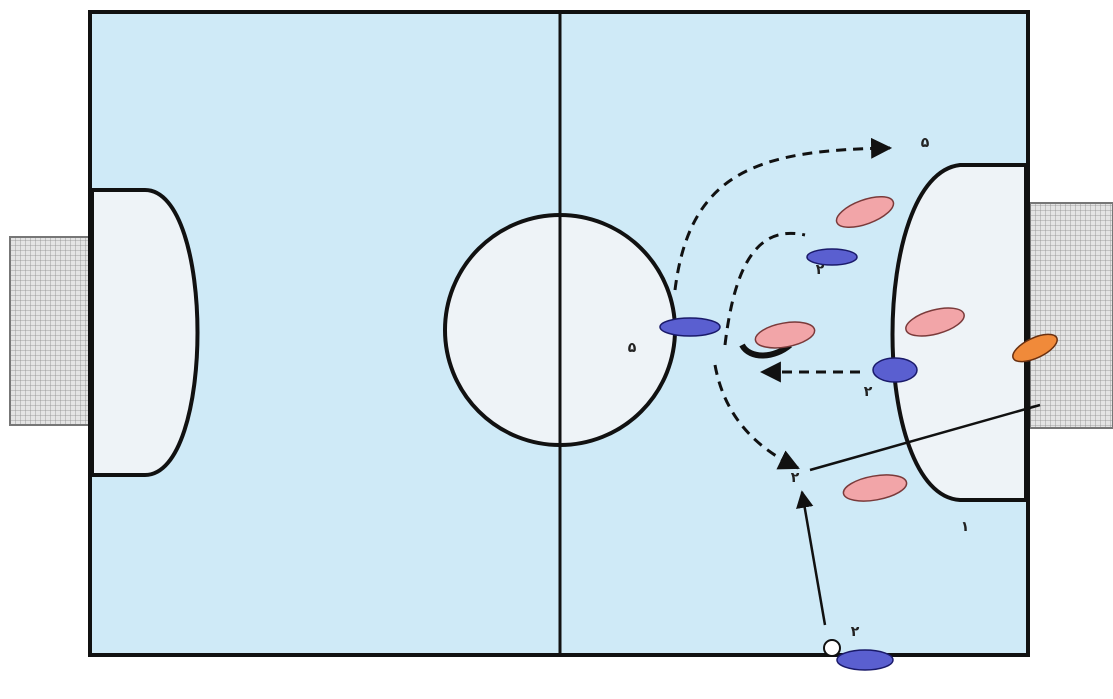 The height and width of the screenshot is (699, 1113). I want to click on right-penalty-area, so click(959, 332).